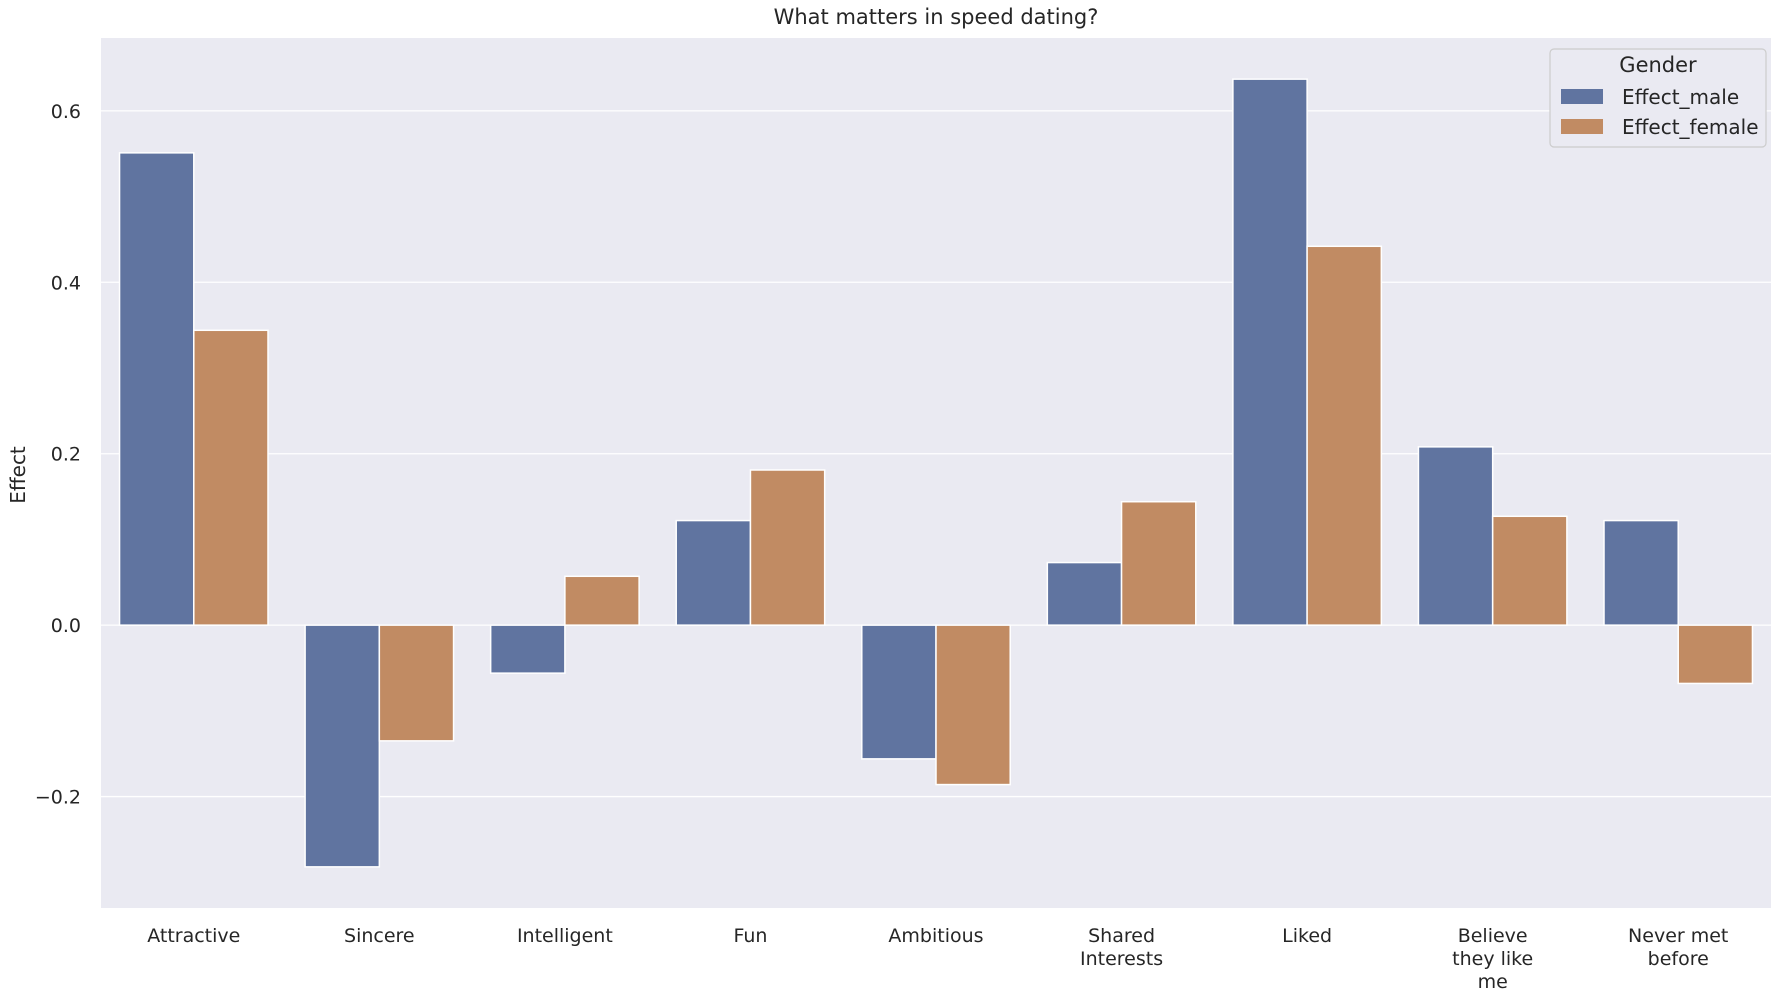 This screenshot has height=992, width=1782. What do you see at coordinates (193, 936) in the screenshot?
I see `x-tick-label: Attractive` at bounding box center [193, 936].